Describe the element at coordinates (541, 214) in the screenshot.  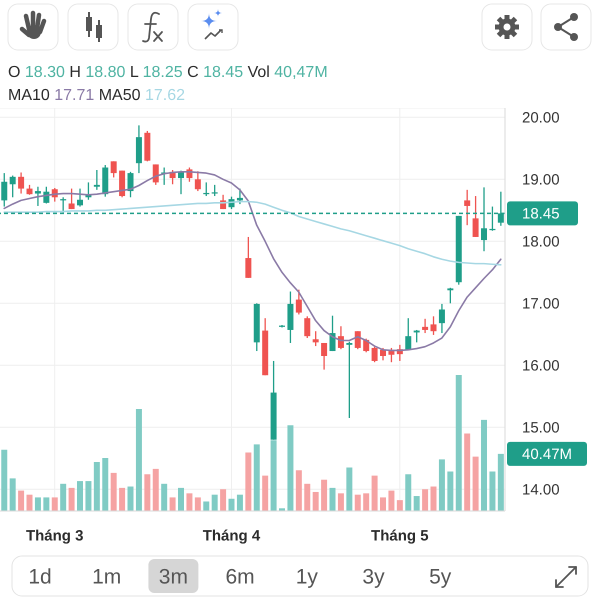
I see `ref-line-label: 18.45` at that location.